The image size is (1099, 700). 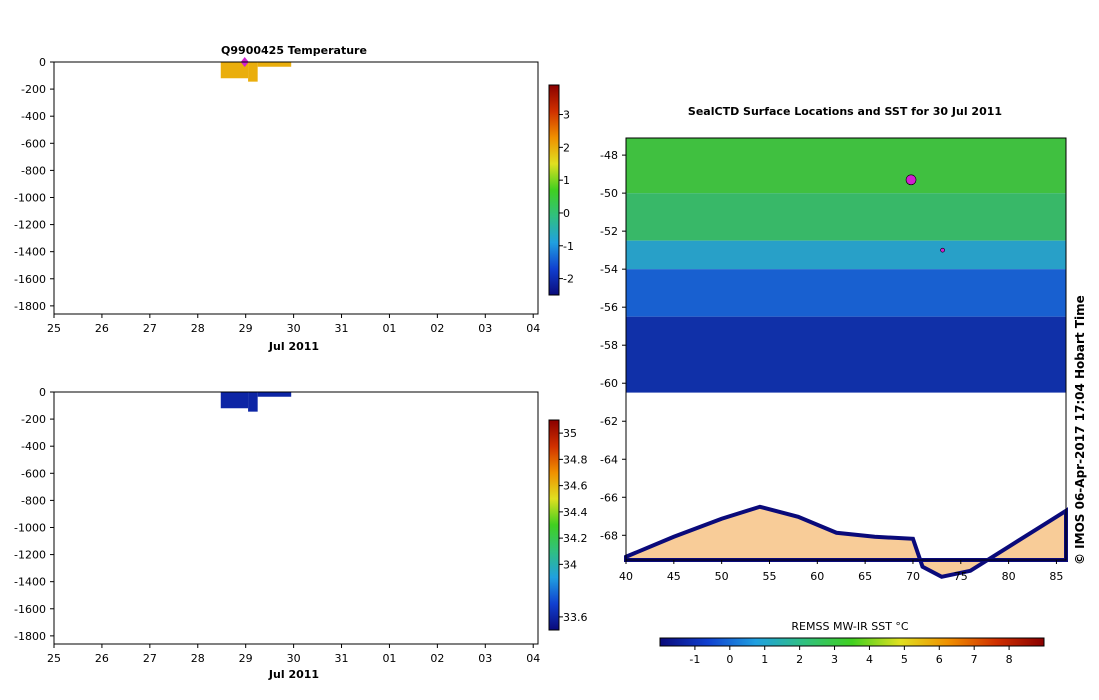 I want to click on lat-tick-label: -48, so click(x=609, y=155).